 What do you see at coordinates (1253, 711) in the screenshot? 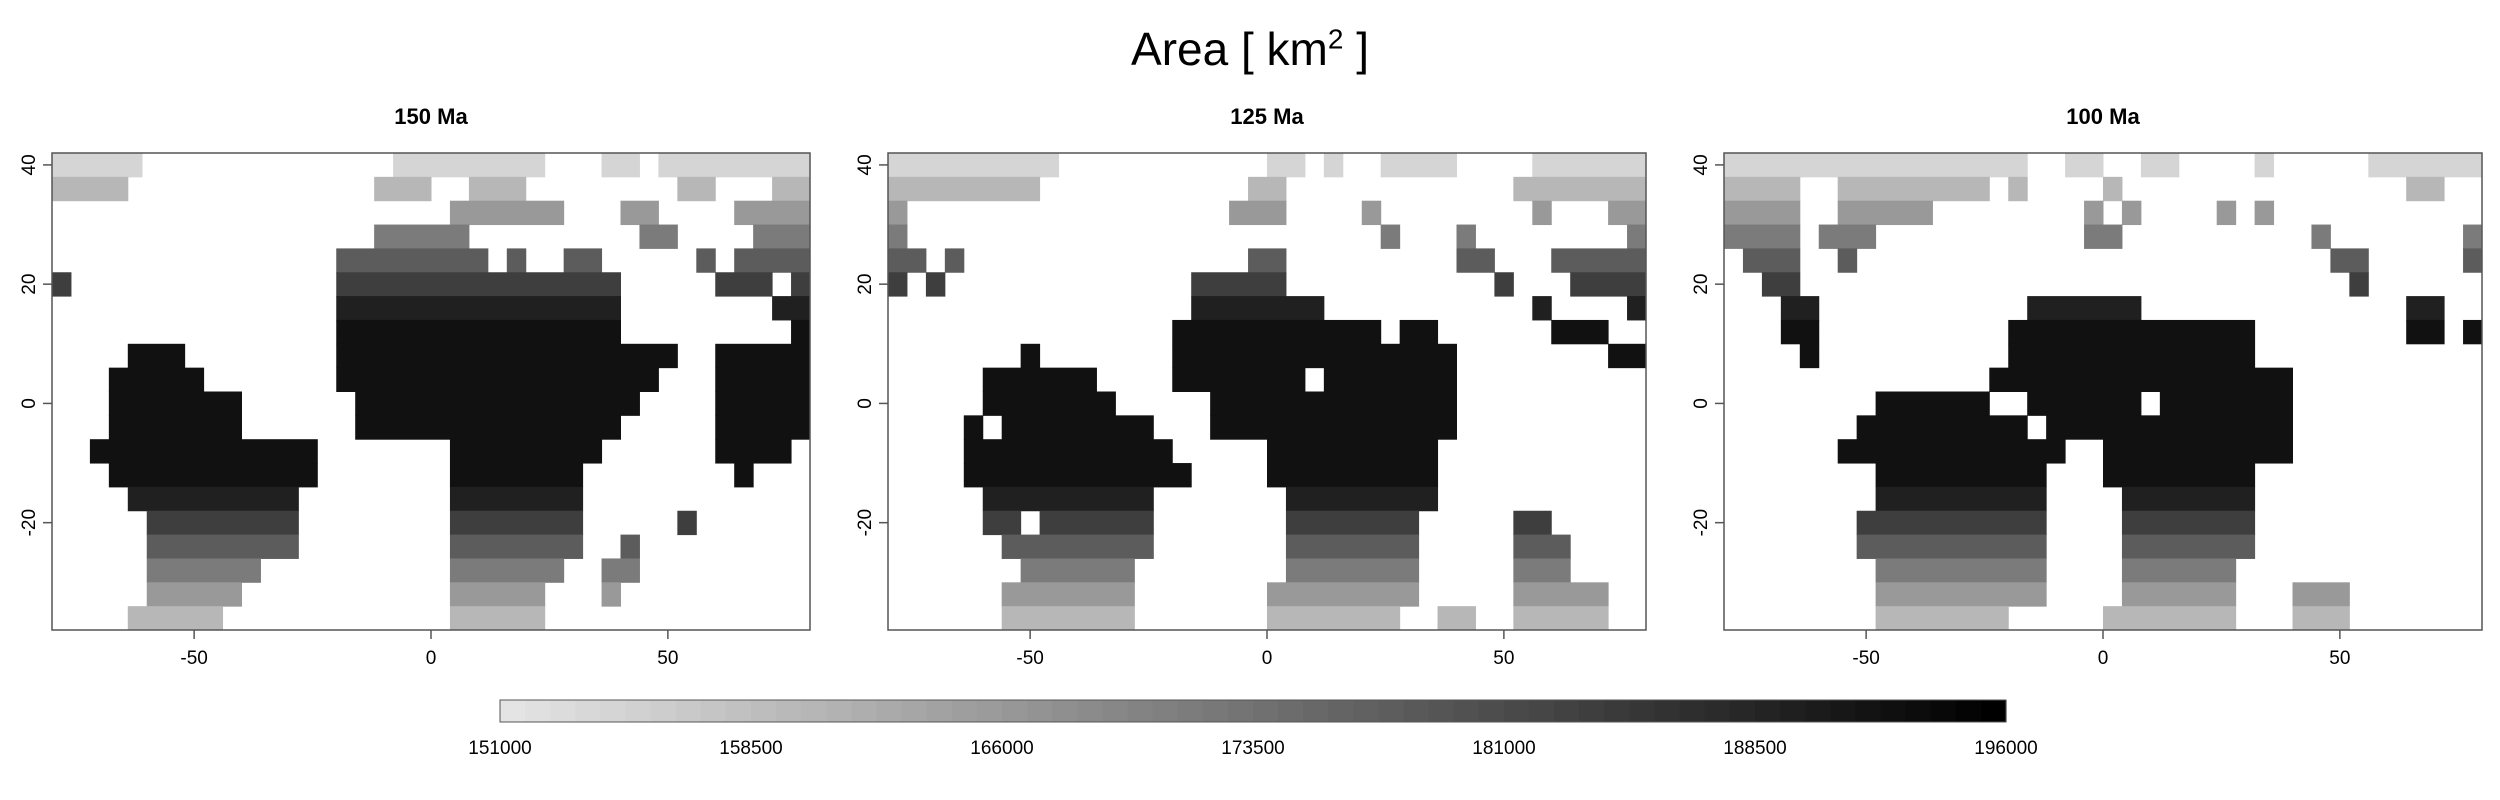
I see `colorbar-frame` at bounding box center [1253, 711].